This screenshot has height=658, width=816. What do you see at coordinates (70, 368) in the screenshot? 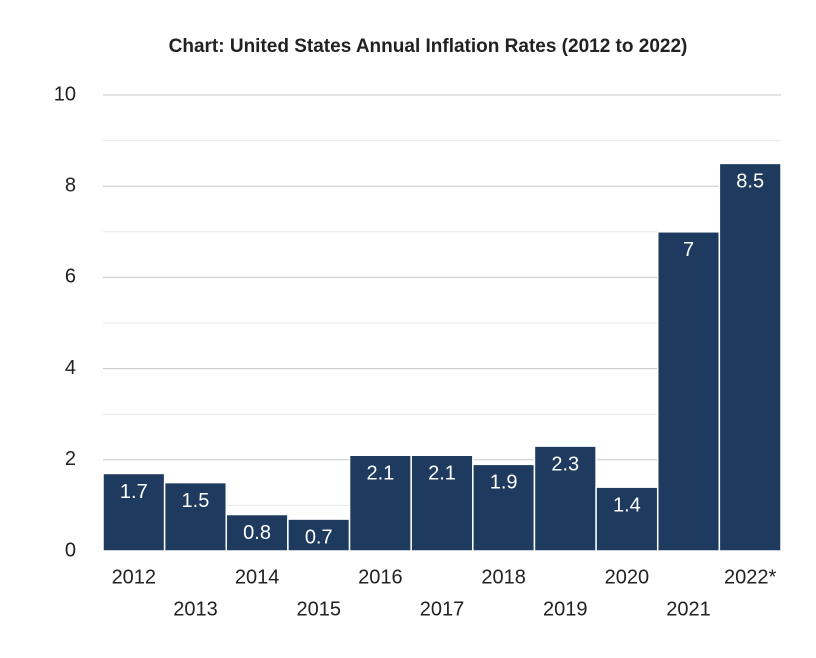
I see `y-tick-label: 4` at bounding box center [70, 368].